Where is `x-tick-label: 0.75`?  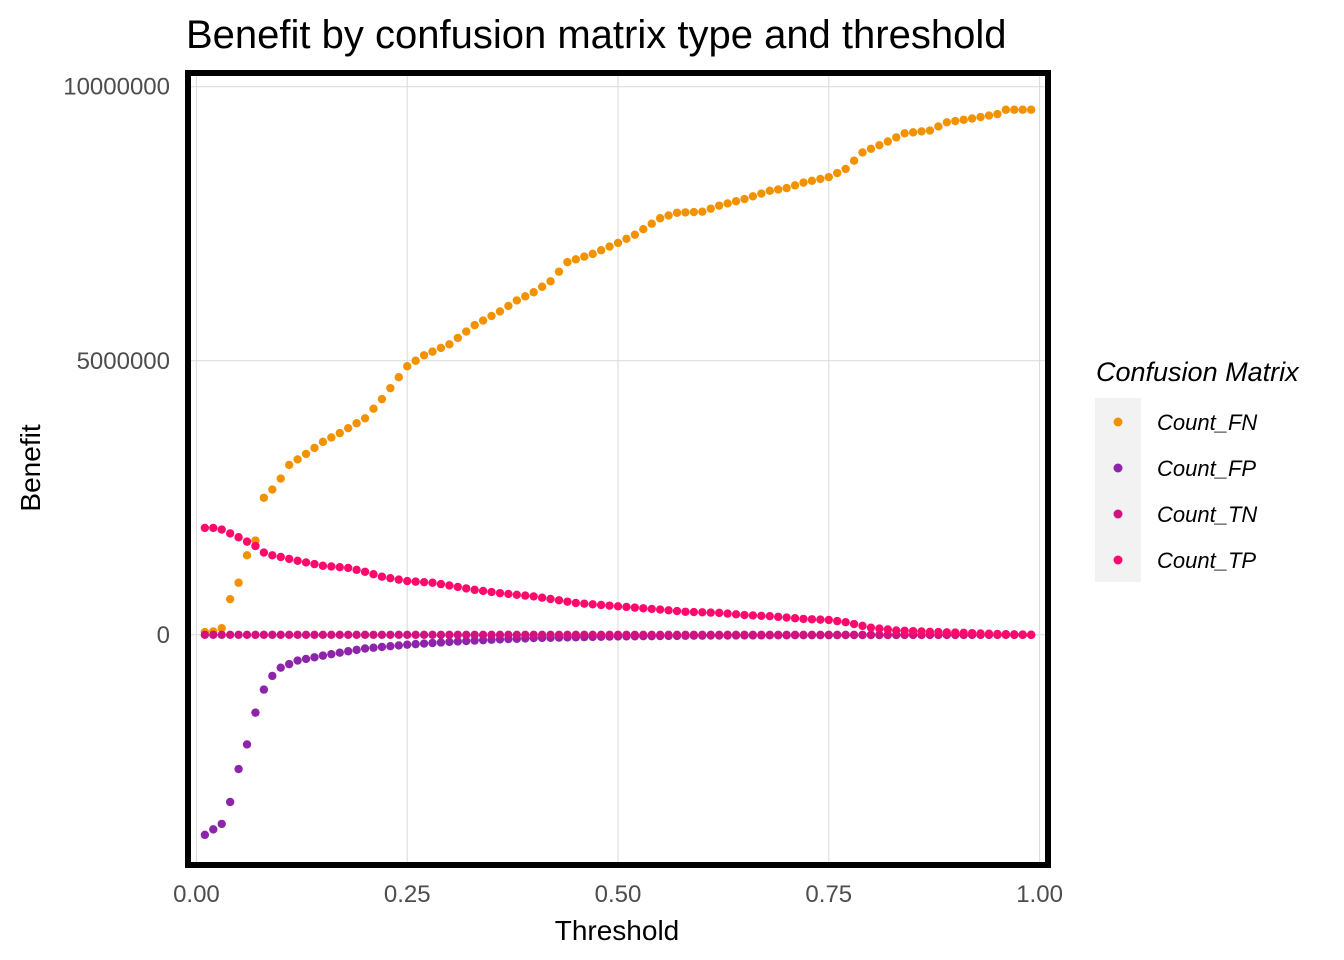
x-tick-label: 0.75 is located at coordinates (828, 894).